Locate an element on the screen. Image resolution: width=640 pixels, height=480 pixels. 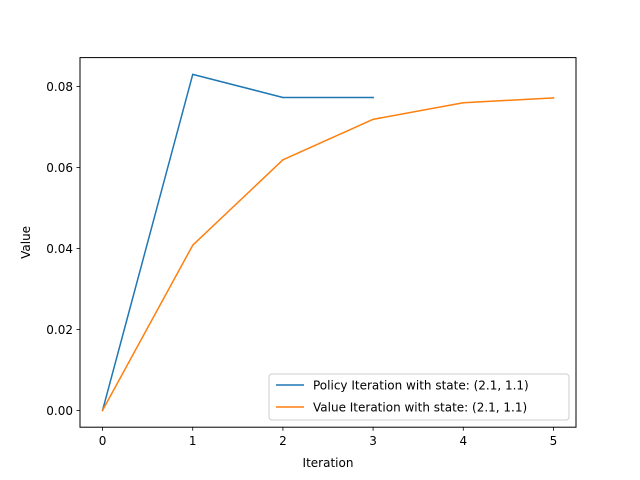
x-tick-label: 2 is located at coordinates (283, 441).